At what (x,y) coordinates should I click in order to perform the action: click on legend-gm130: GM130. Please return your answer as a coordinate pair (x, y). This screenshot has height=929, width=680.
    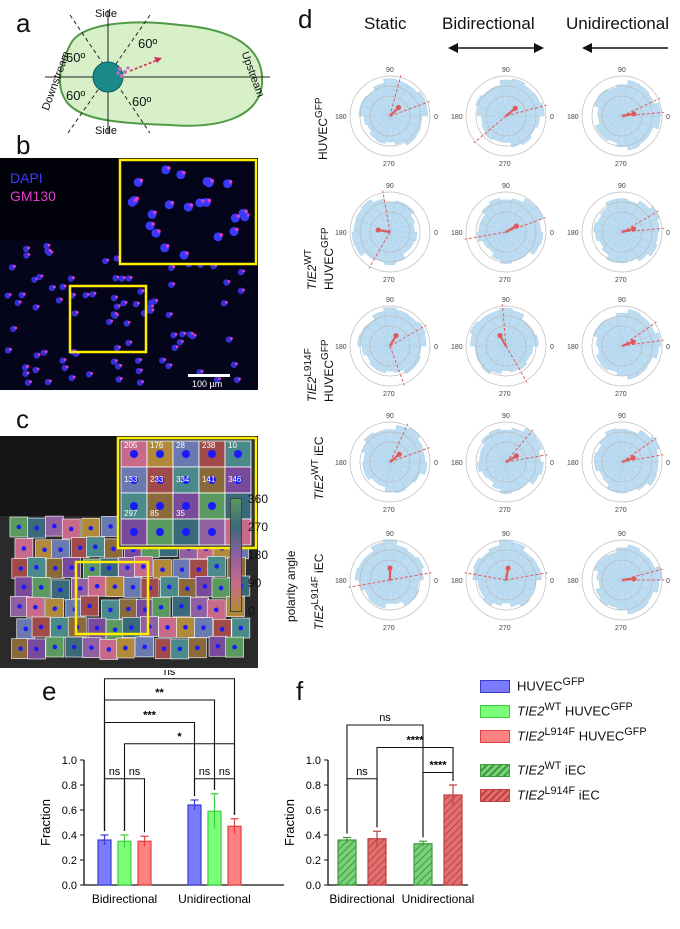
    Looking at the image, I should click on (33, 196).